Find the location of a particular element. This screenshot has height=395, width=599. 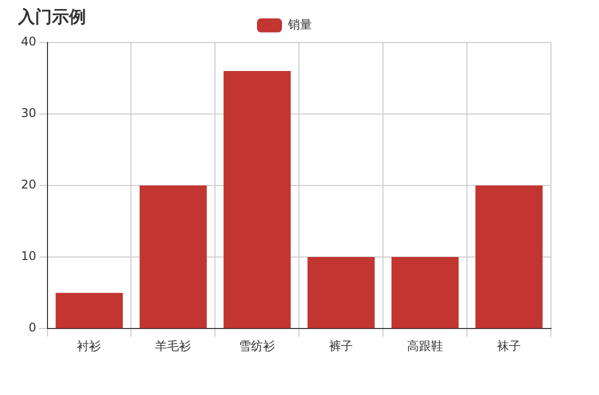

x-tick-label: 裤子 is located at coordinates (341, 345).